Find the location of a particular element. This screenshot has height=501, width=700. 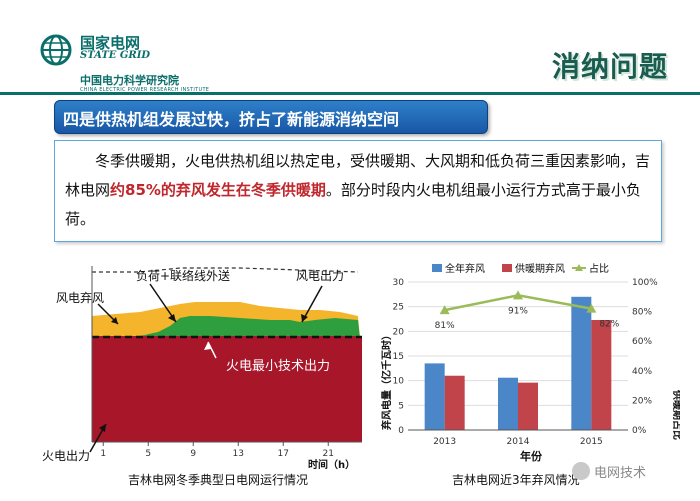

load-line is located at coordinates (225, 270).